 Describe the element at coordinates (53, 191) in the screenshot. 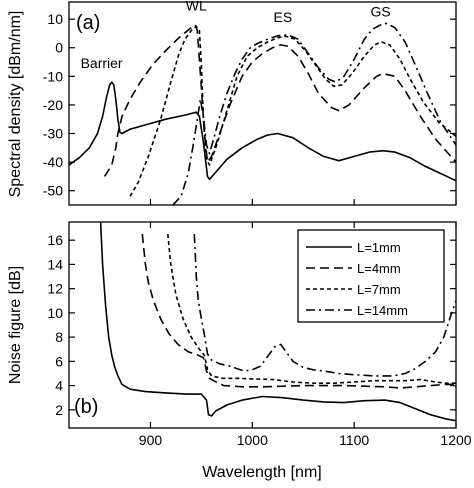

I see `y-tick-label: -50` at that location.